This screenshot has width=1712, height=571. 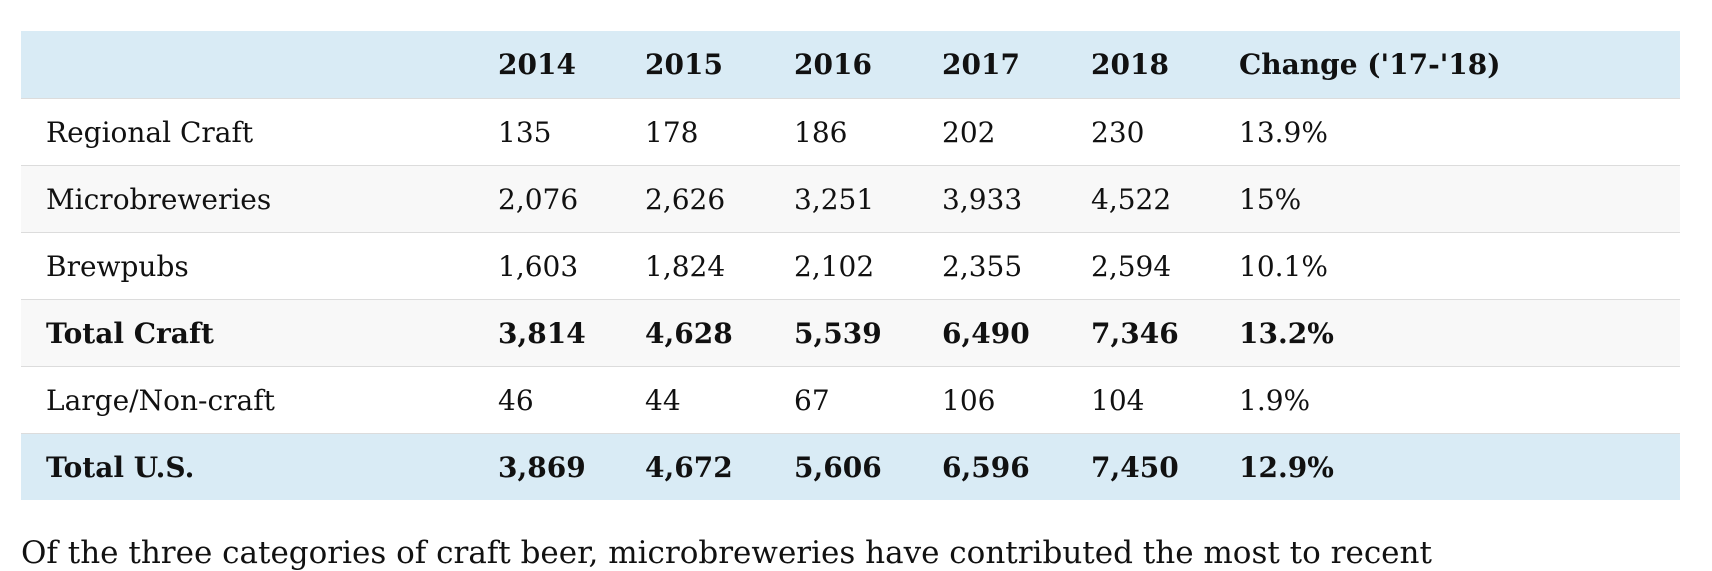 I want to click on table-row: Brewpubs 1,603 1,824 2,102 2,355 2,594 10.1%, so click(x=850, y=266).